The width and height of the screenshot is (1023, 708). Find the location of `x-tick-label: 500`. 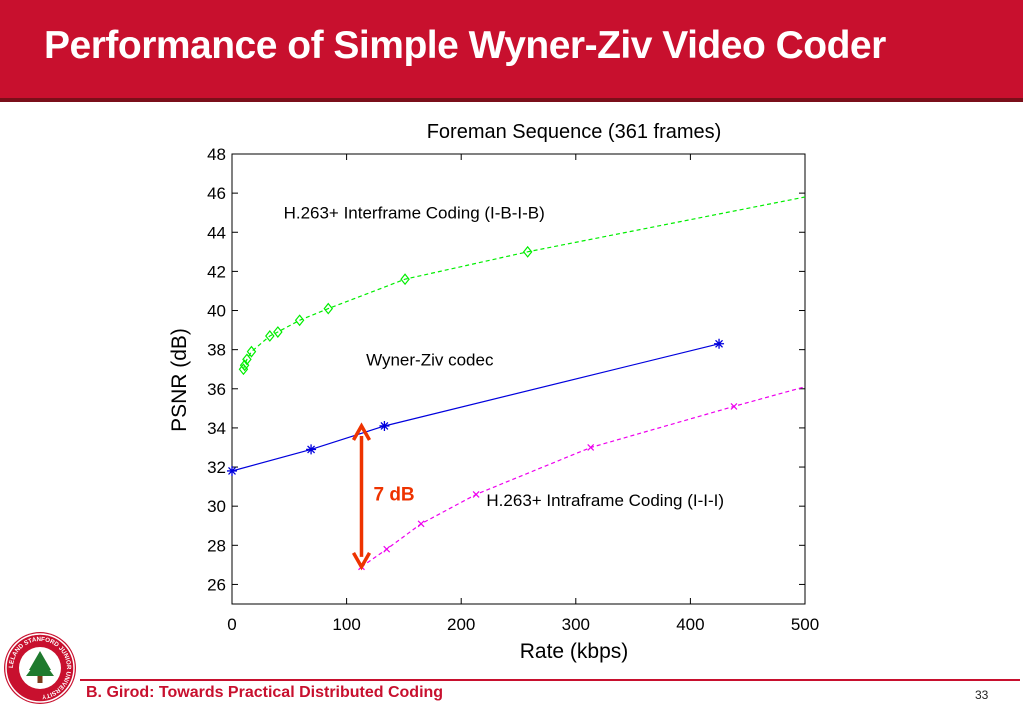

x-tick-label: 500 is located at coordinates (805, 624).